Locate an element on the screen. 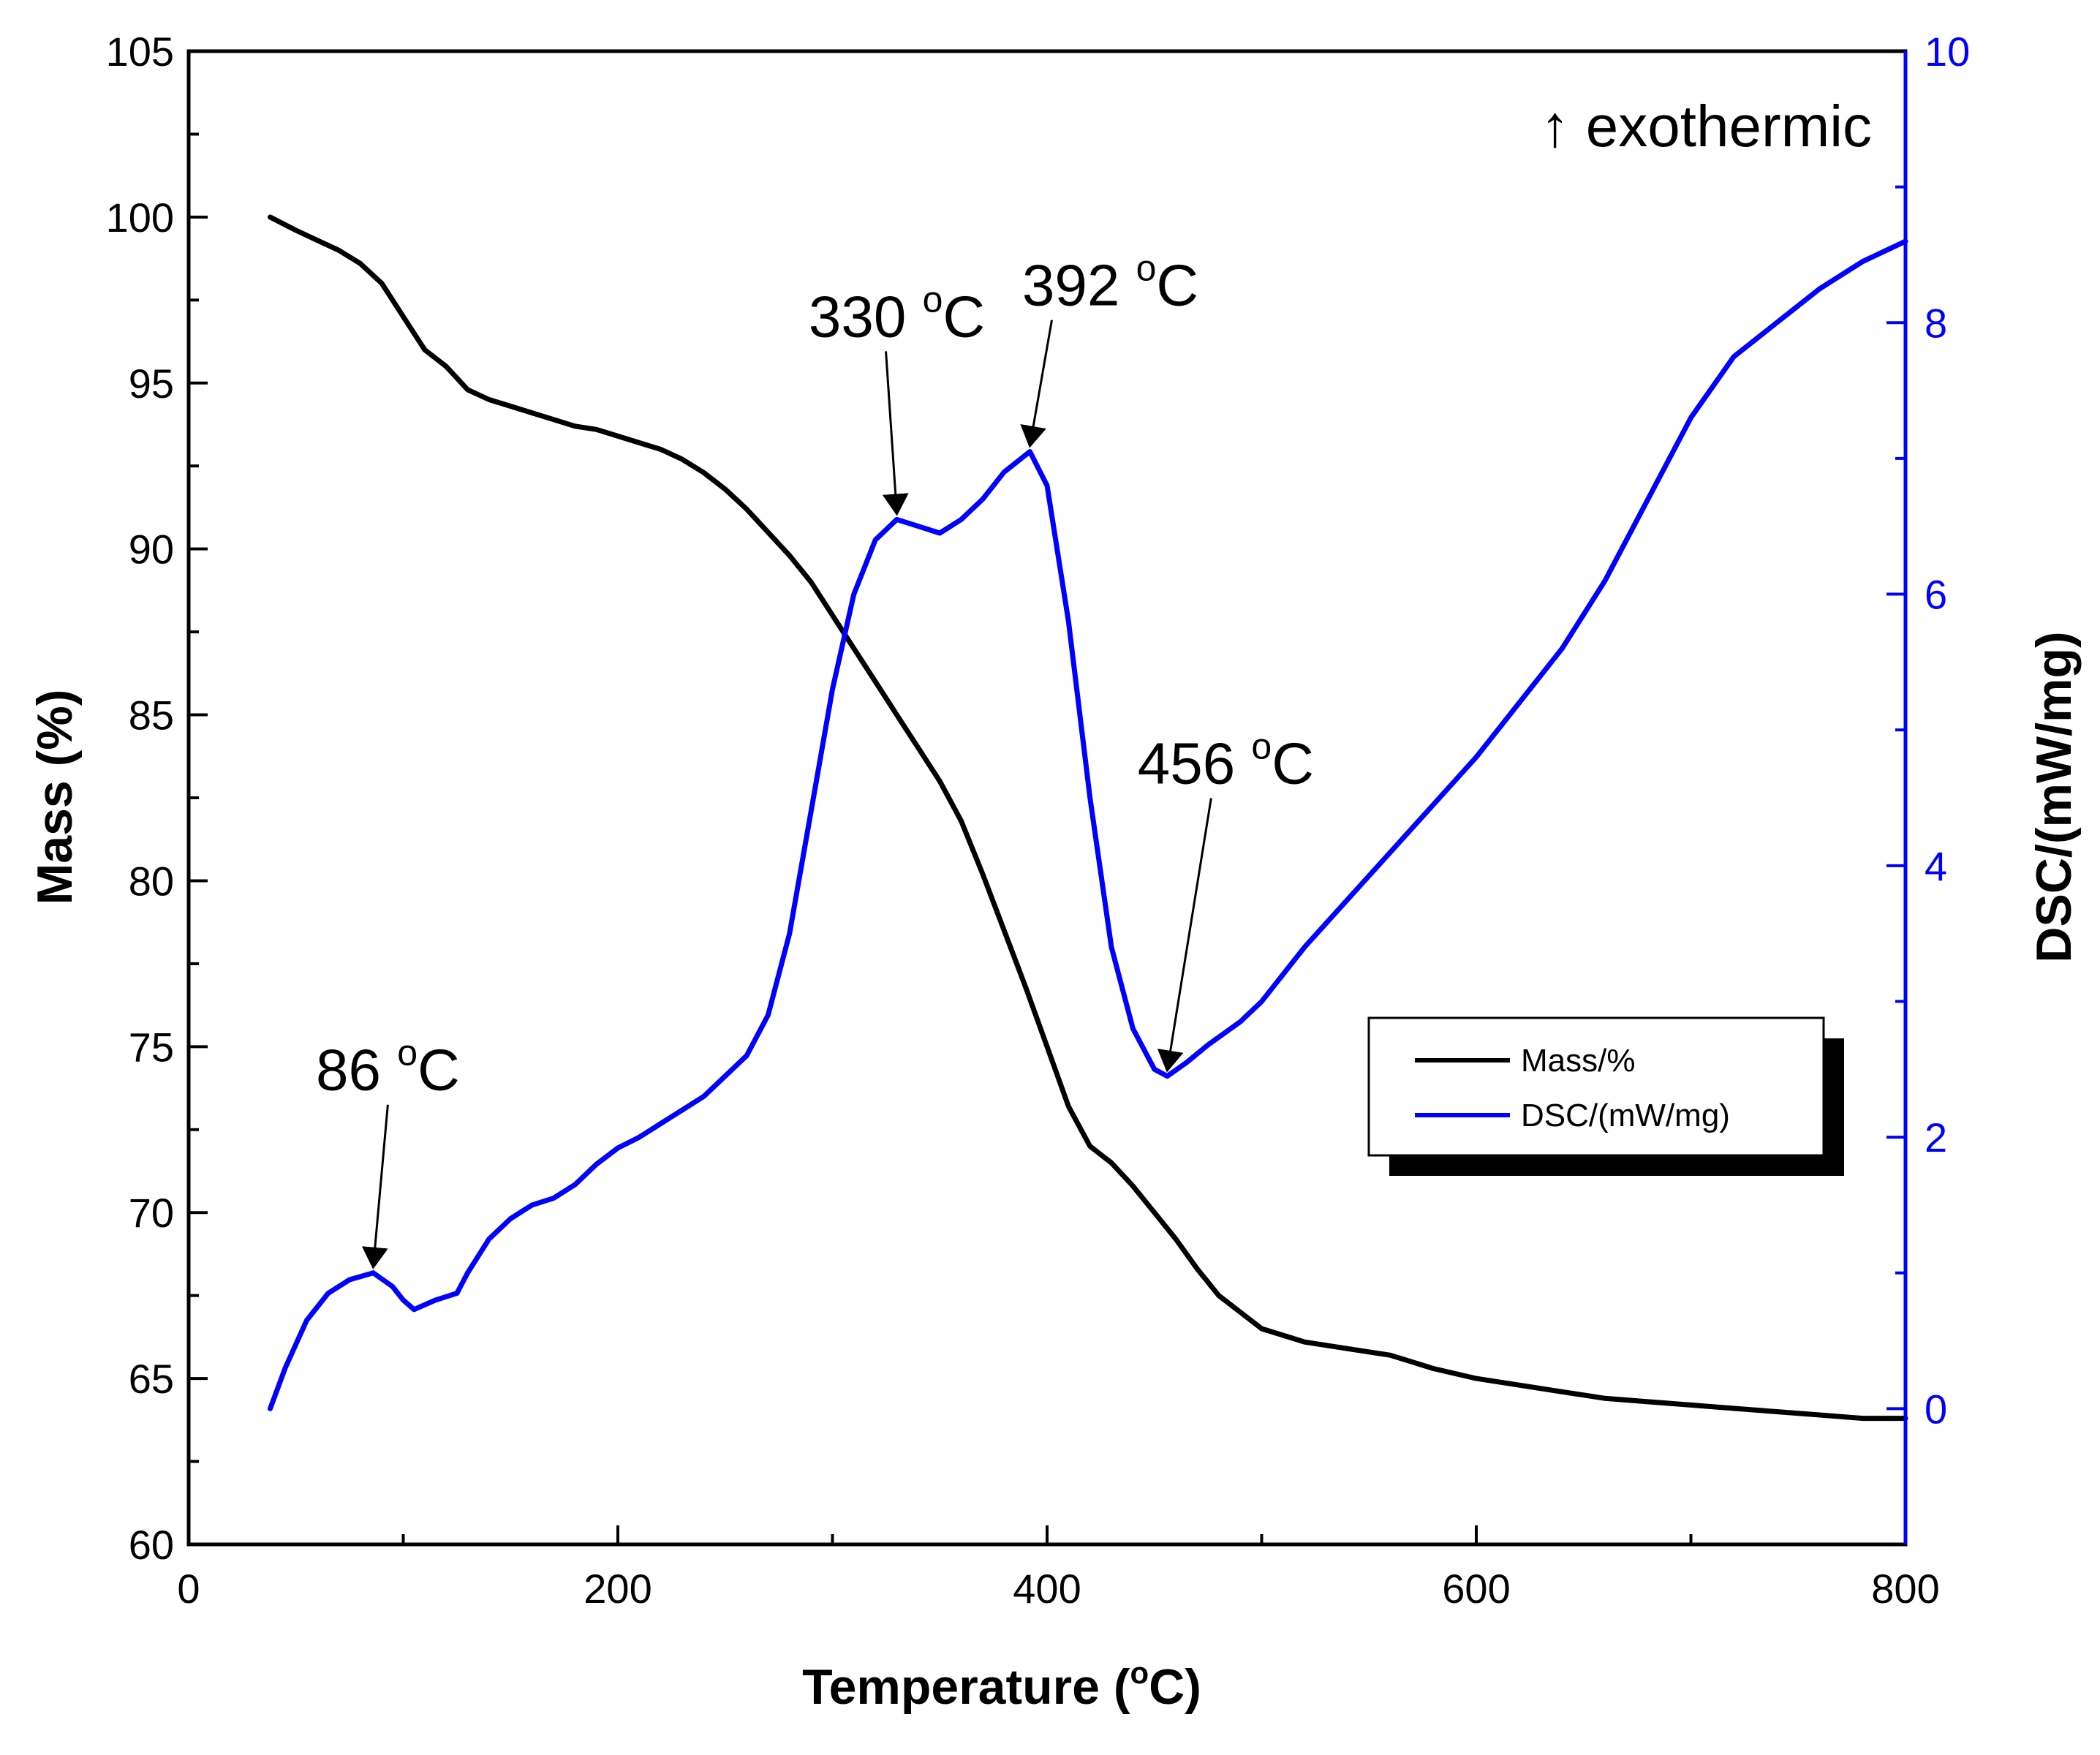  annotation-label: 392 oC is located at coordinates (1110, 283).